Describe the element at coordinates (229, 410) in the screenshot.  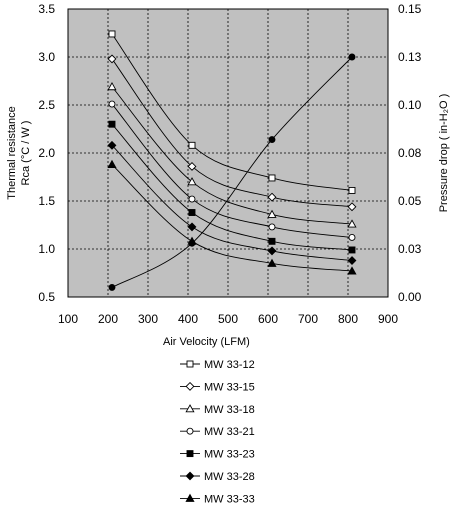
I see `legend-label: MW 33-18` at that location.